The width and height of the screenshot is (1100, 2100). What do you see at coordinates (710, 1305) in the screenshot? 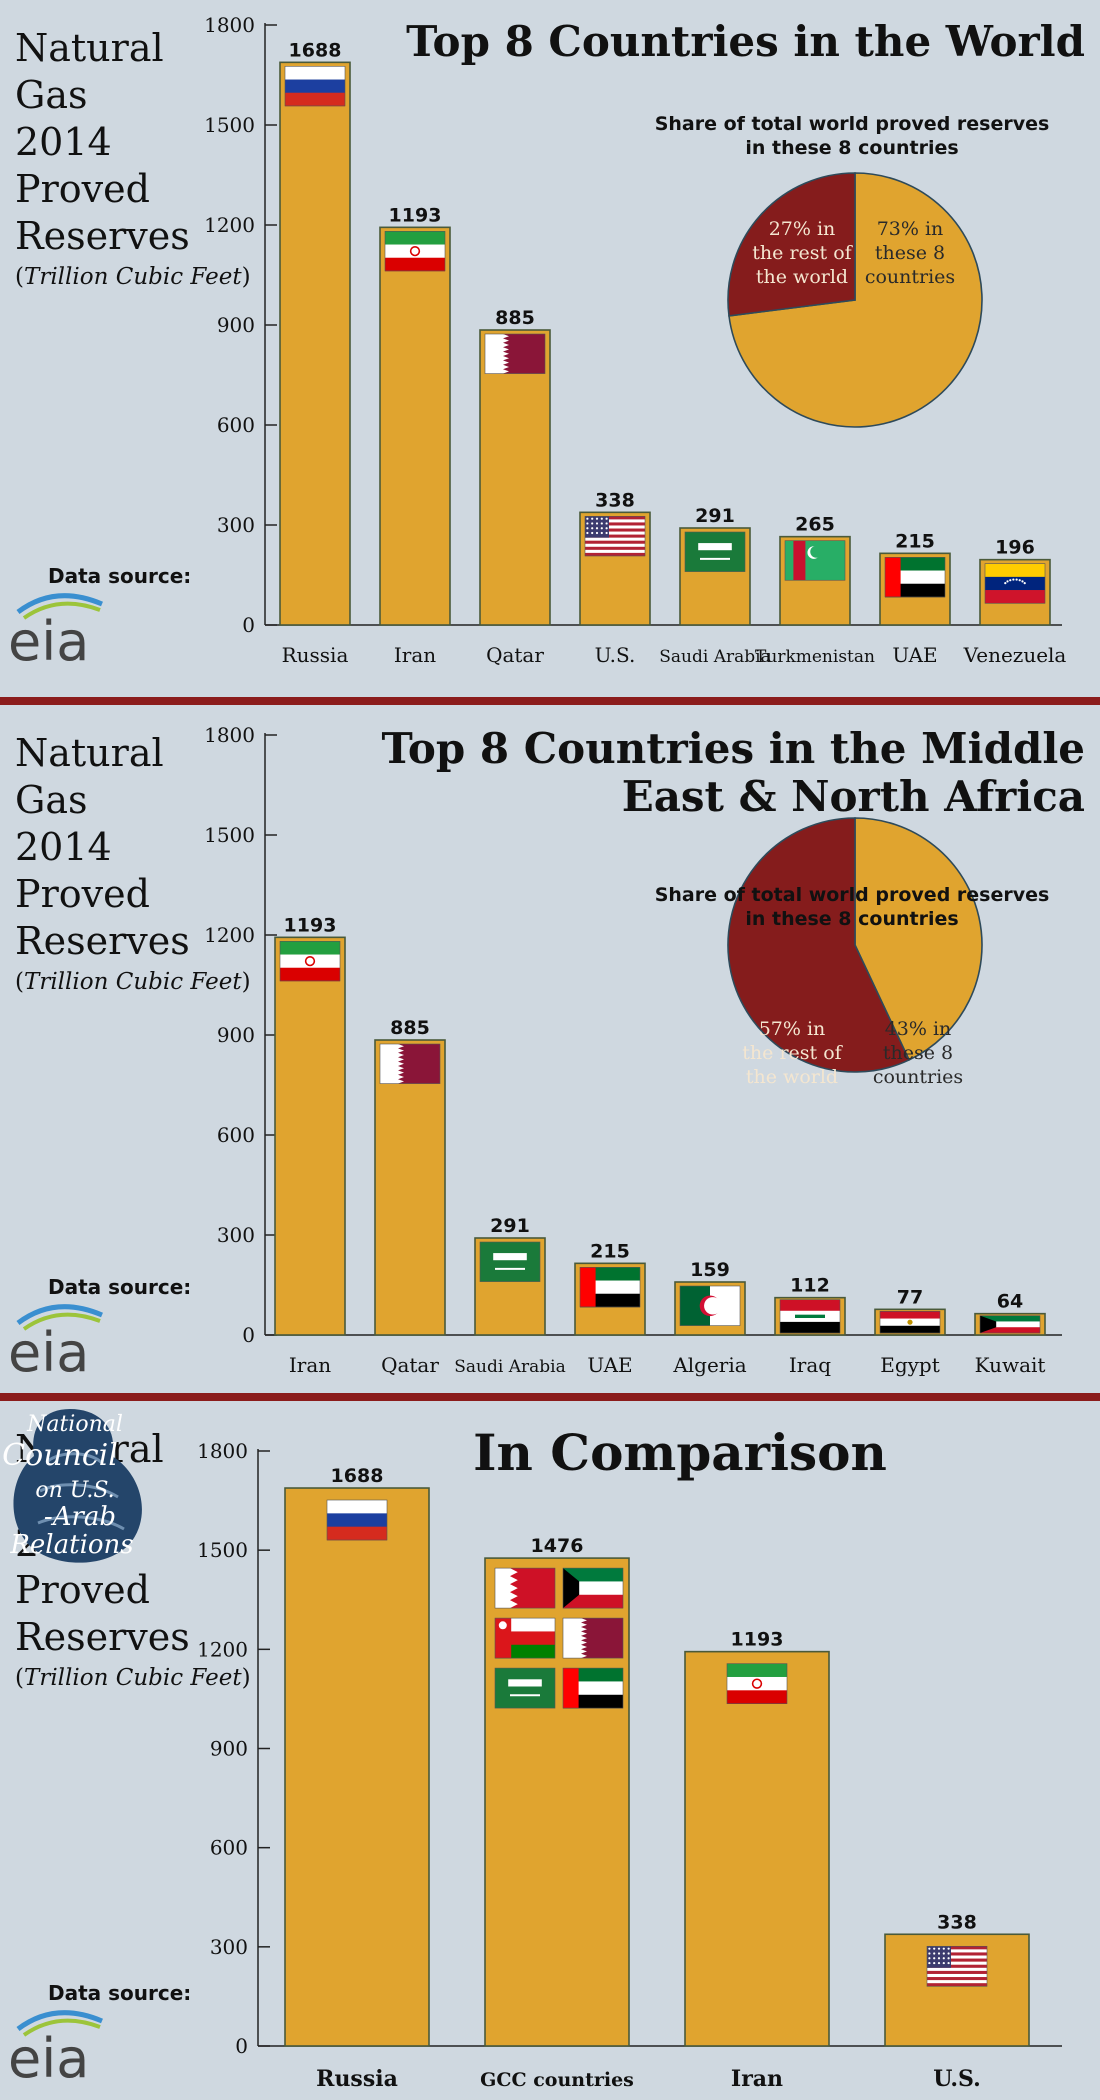
I see `algeria-flag-icon` at bounding box center [710, 1305].